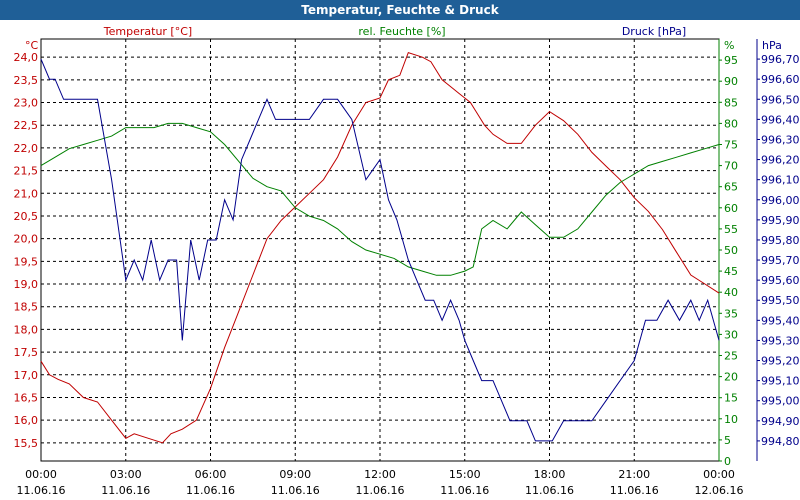 The height and width of the screenshot is (500, 800). I want to click on temperature-tick-label: 22,0, so click(26, 148).